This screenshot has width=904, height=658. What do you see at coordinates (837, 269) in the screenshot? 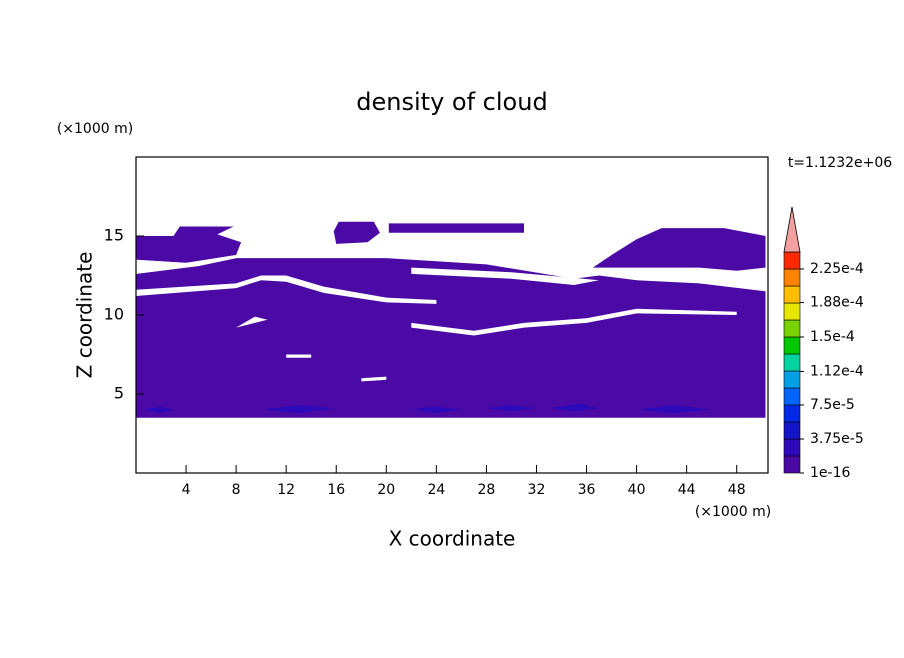
I see `colorbar-tick-label: 2.25e-4` at bounding box center [837, 269].